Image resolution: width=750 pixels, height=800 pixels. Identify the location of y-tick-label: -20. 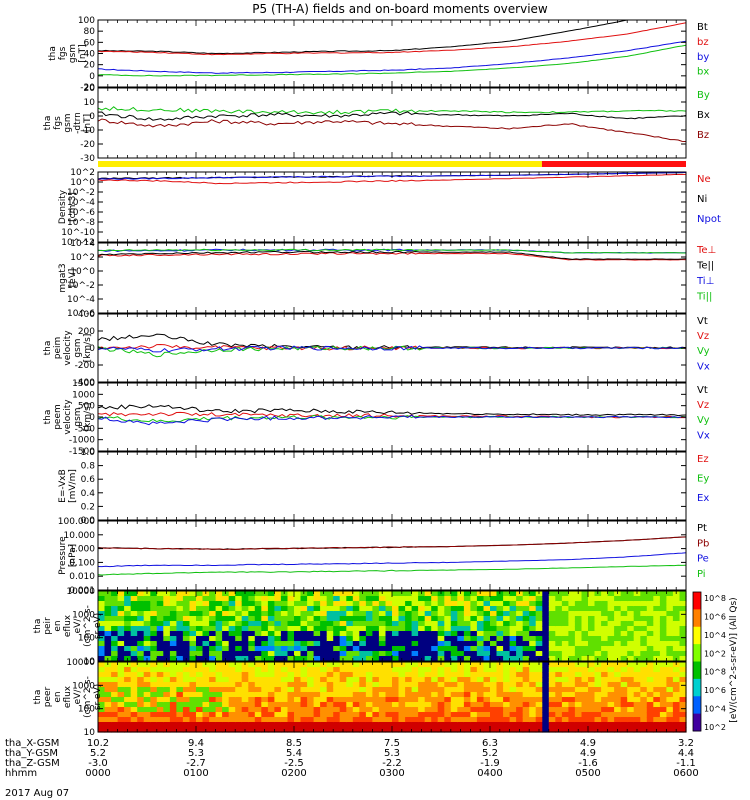
(87, 88).